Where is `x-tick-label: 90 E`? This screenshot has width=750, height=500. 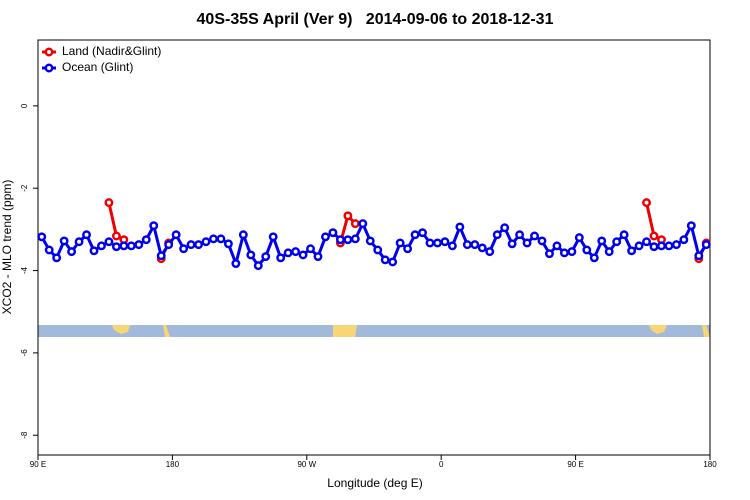
x-tick-label: 90 E is located at coordinates (575, 464).